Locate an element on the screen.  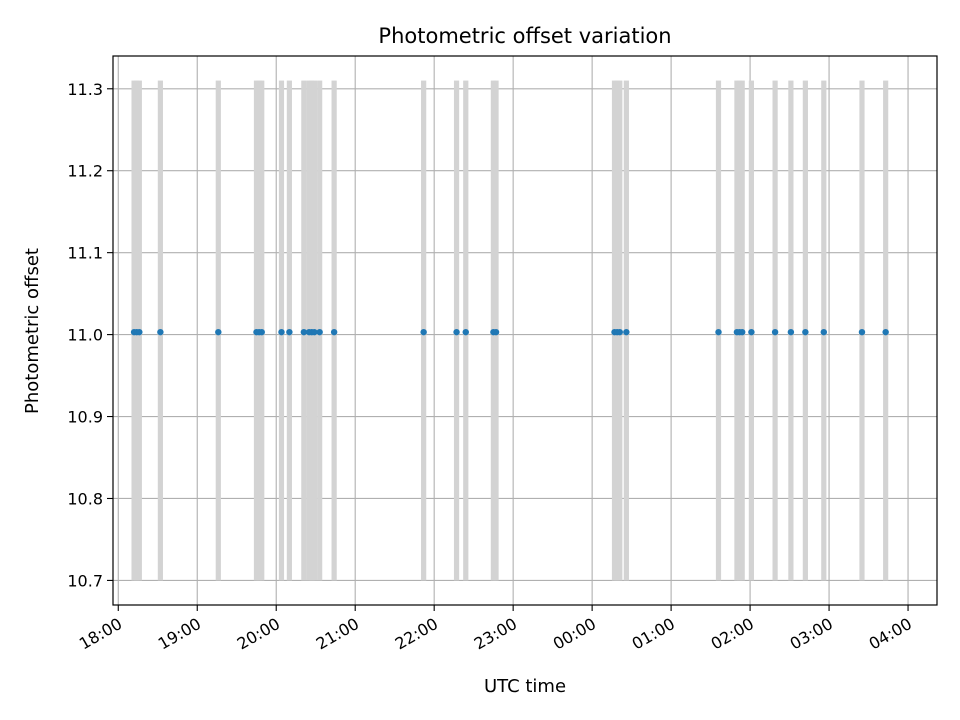
y-tick-label: 11.0 is located at coordinates (85, 335).